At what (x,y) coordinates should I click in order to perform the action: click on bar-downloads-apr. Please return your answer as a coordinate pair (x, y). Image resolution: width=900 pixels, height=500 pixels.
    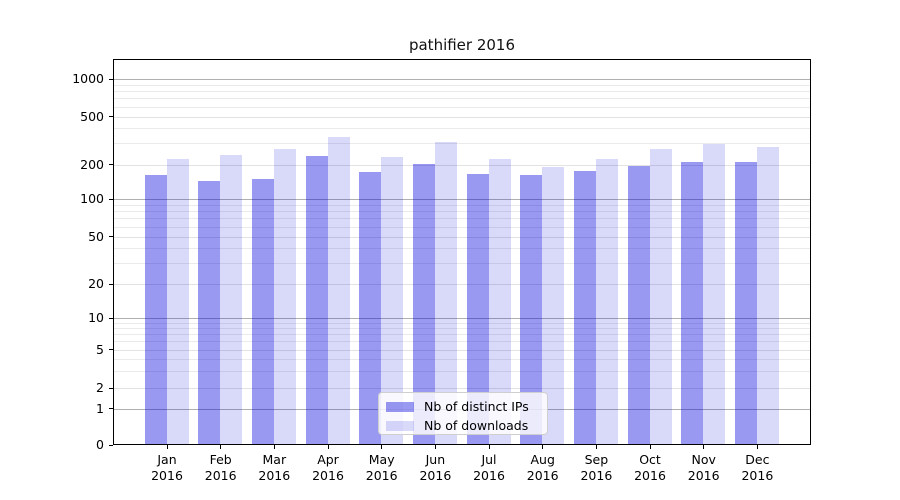
    Looking at the image, I should click on (338, 290).